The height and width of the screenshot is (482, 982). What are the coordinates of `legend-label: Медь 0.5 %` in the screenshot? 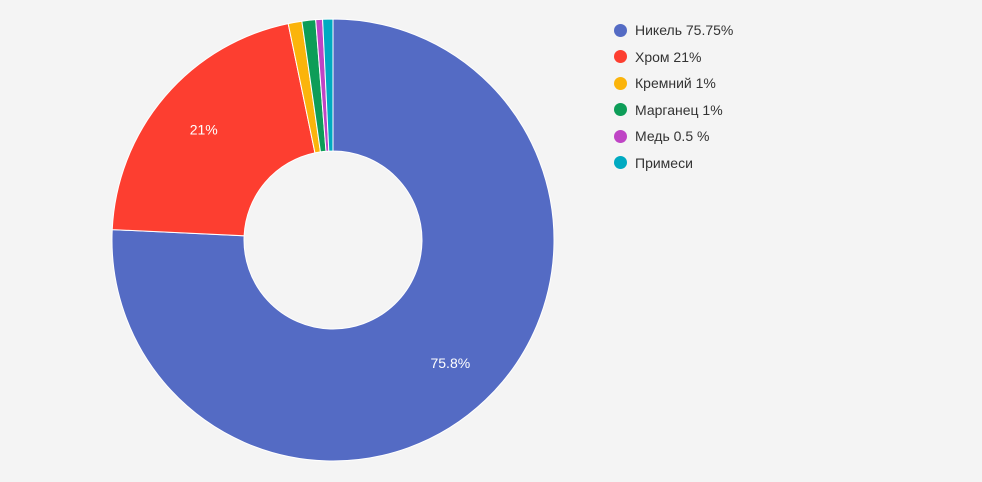 It's located at (672, 136).